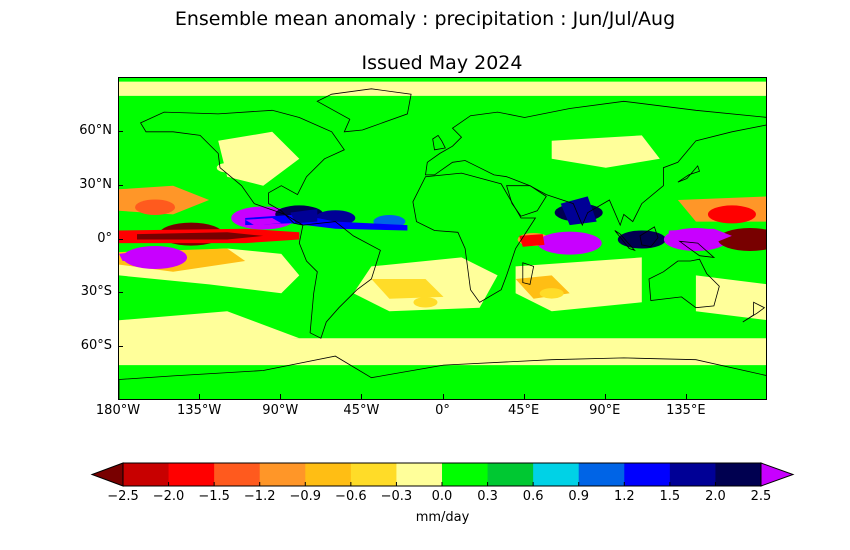  Describe the element at coordinates (523, 410) in the screenshot. I see `lon-tick-label: 45°E` at that location.